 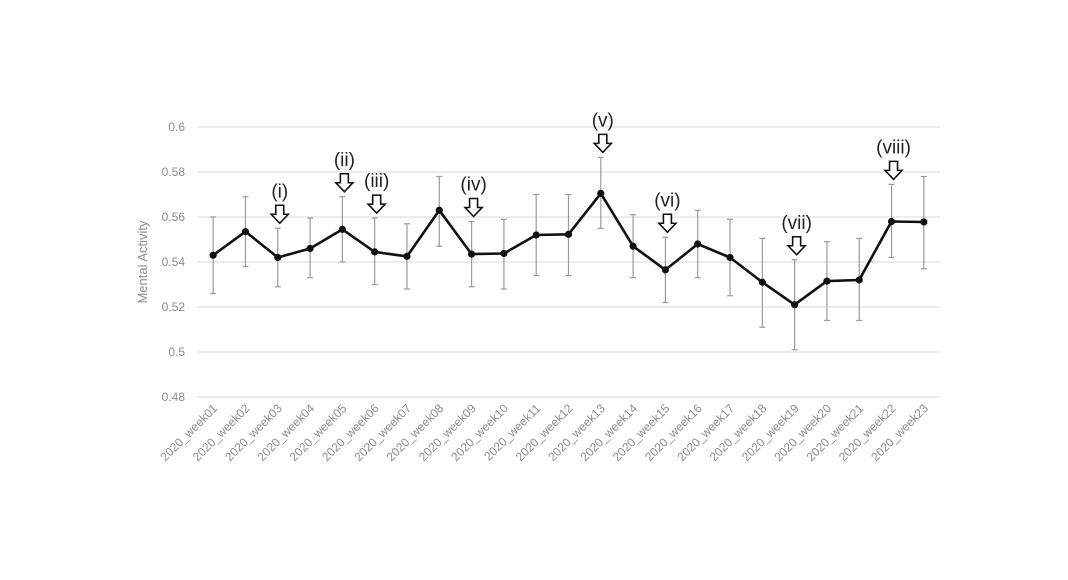 What do you see at coordinates (893, 159) in the screenshot?
I see `annotation: (viii)` at bounding box center [893, 159].